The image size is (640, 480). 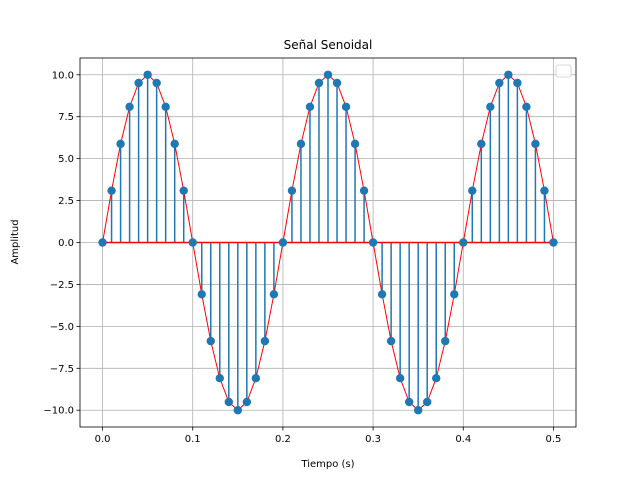 What do you see at coordinates (66, 117) in the screenshot?
I see `y-tick-label: 7.5` at bounding box center [66, 117].